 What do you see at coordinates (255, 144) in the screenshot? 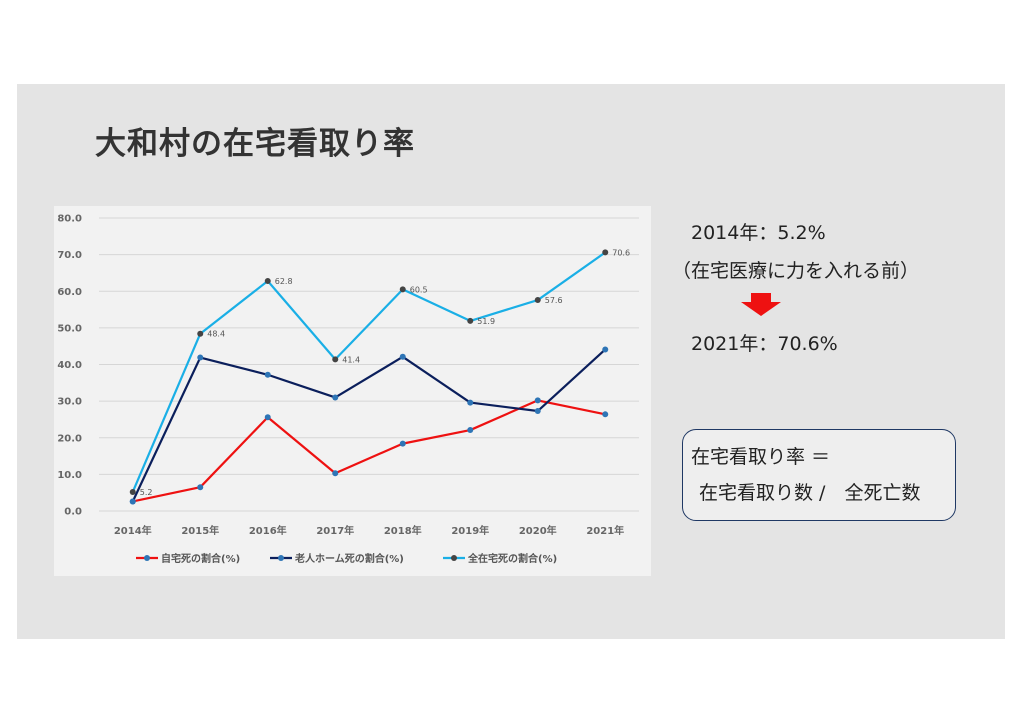
I see `slide-title: 大和村の在宅看取り率` at bounding box center [255, 144].